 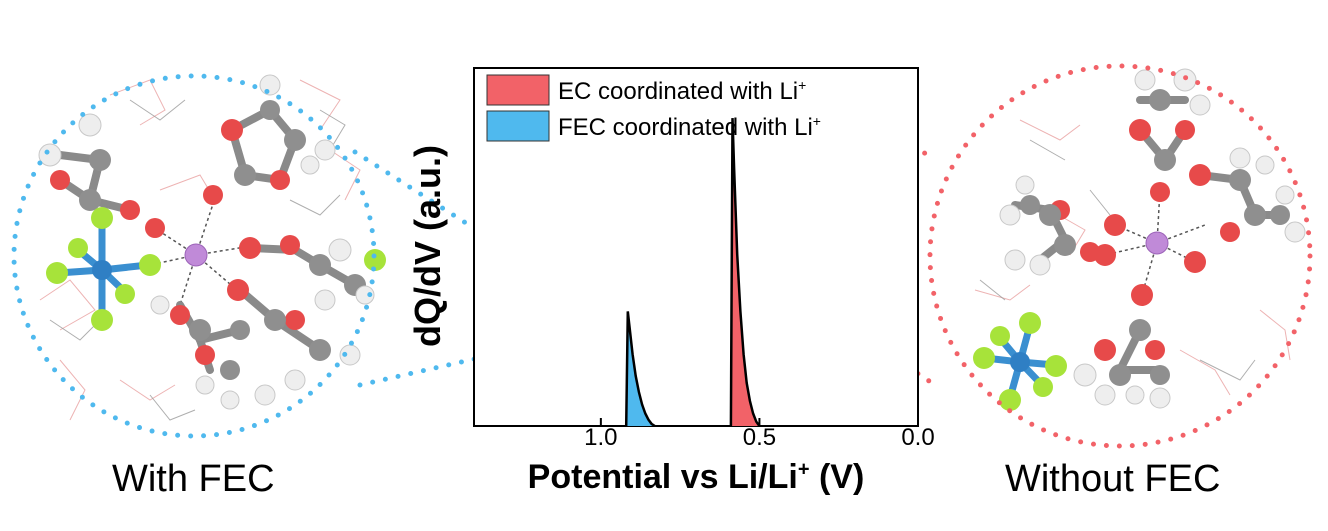 I want to click on legend-swatch-fec, so click(x=518, y=126).